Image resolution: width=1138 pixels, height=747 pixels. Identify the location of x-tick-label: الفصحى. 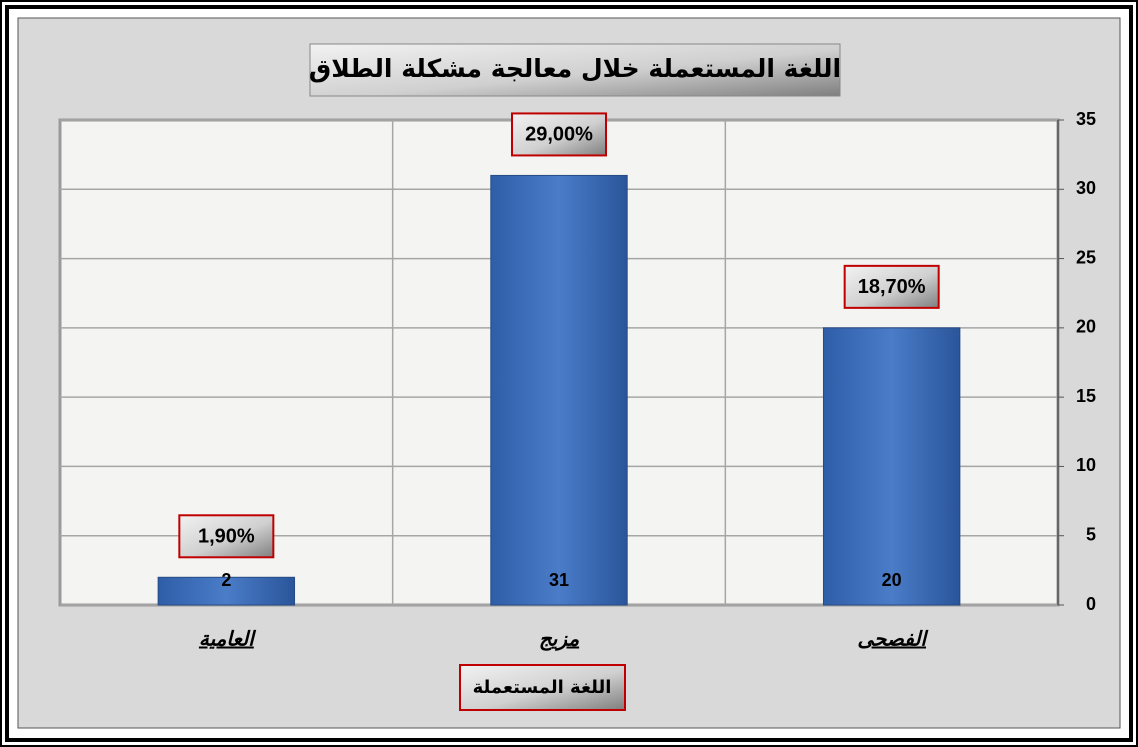
(892, 639).